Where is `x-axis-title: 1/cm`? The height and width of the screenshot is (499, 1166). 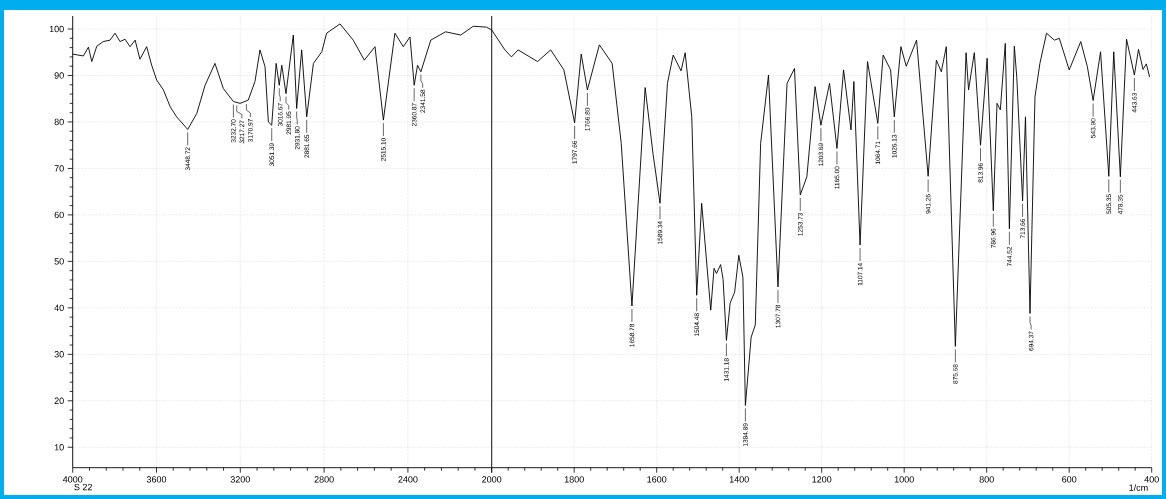
x-axis-title: 1/cm is located at coordinates (1138, 487).